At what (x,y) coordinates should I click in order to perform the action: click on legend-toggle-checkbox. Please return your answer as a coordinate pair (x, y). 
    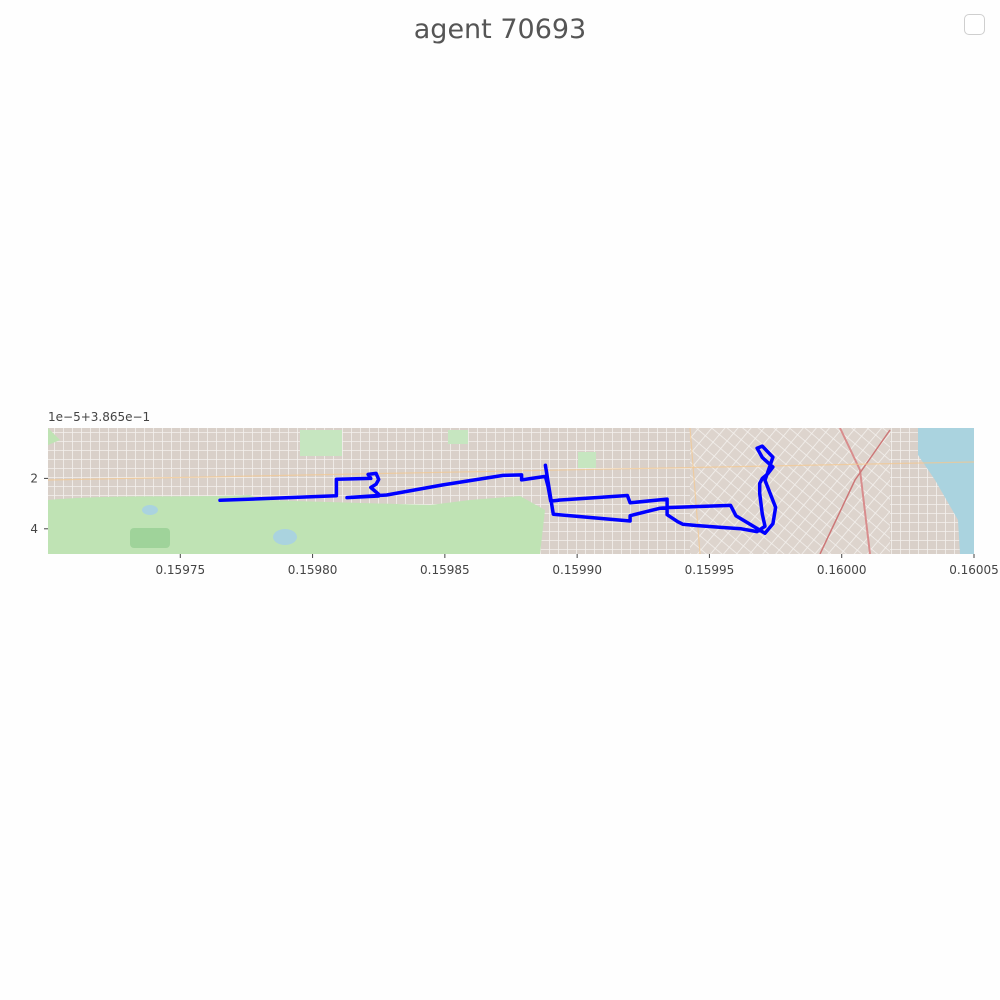
    Looking at the image, I should click on (974, 24).